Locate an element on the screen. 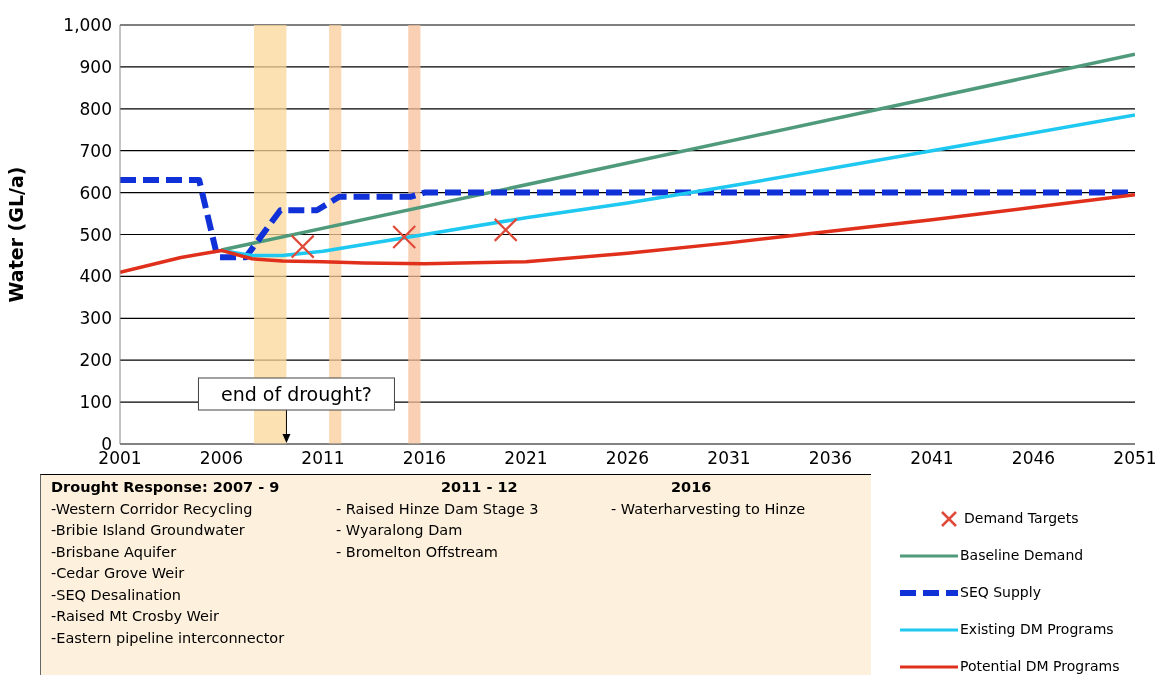 Image resolution: width=1163 pixels, height=677 pixels. x-tick-label: 2026 is located at coordinates (627, 458).